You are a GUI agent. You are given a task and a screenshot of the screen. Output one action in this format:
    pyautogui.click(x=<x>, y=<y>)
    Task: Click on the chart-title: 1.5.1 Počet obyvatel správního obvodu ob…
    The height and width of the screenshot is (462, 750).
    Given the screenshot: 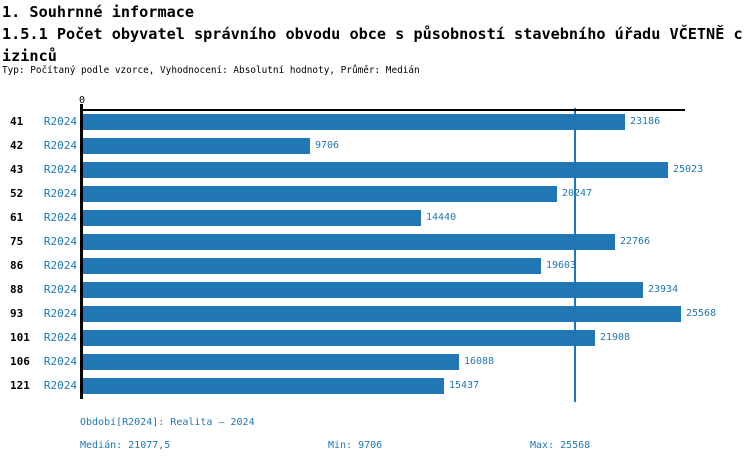 What is the action you would take?
    pyautogui.click(x=372, y=45)
    